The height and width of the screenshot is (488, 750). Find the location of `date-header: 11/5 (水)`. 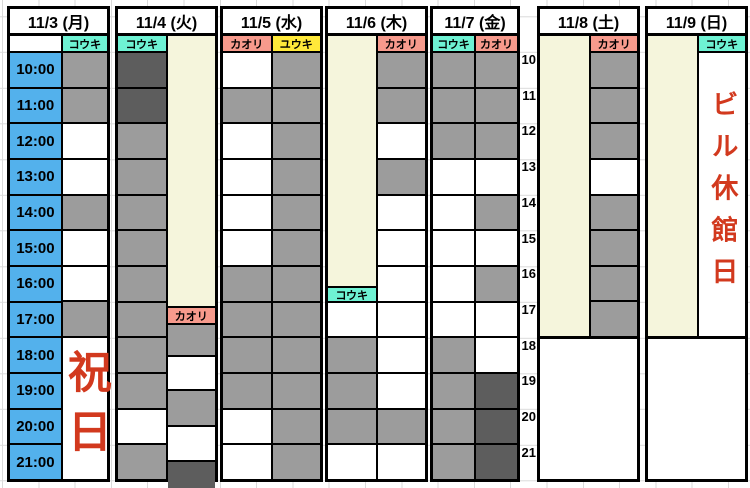

date-header: 11/5 (水) is located at coordinates (271, 21).